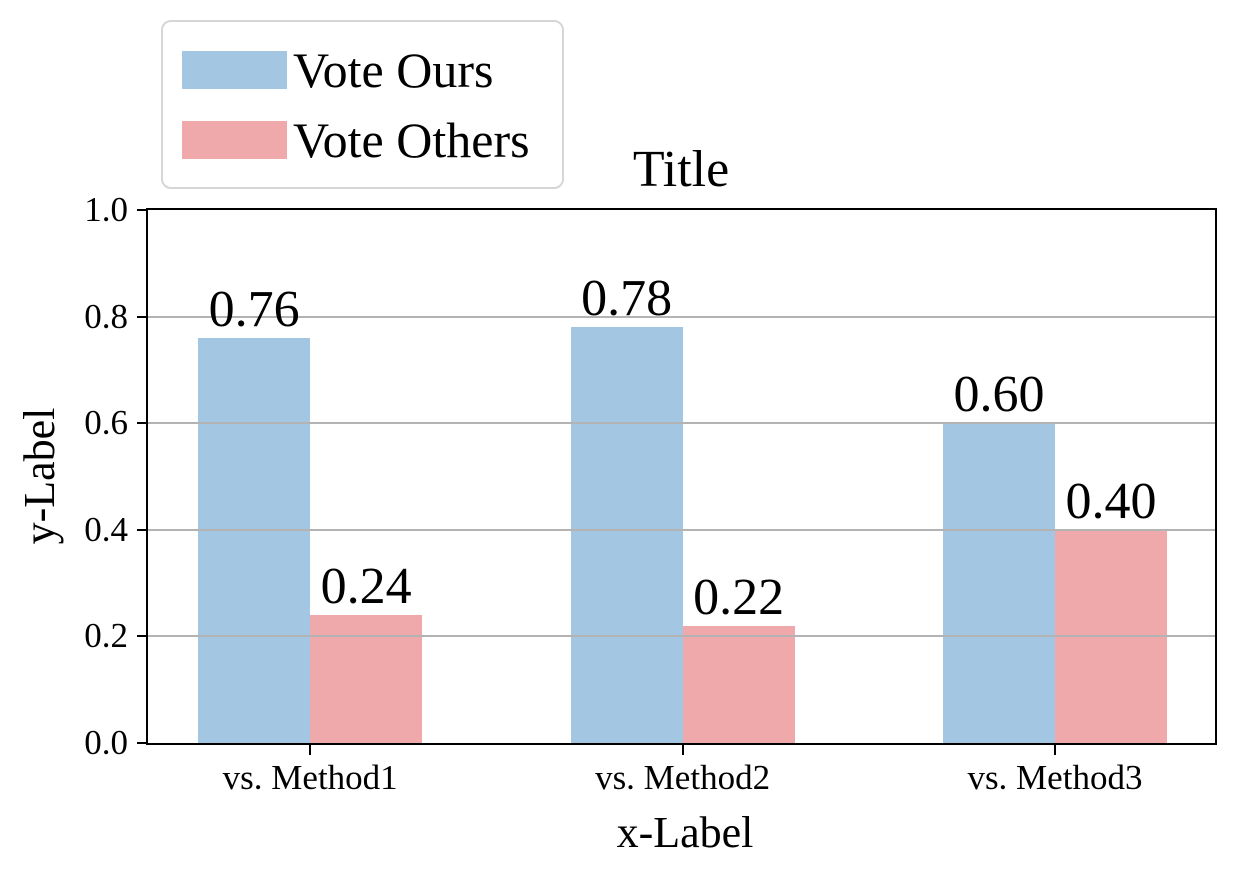 The image size is (1237, 878). What do you see at coordinates (106, 529) in the screenshot?
I see `y-tick-label: 0.4` at bounding box center [106, 529].